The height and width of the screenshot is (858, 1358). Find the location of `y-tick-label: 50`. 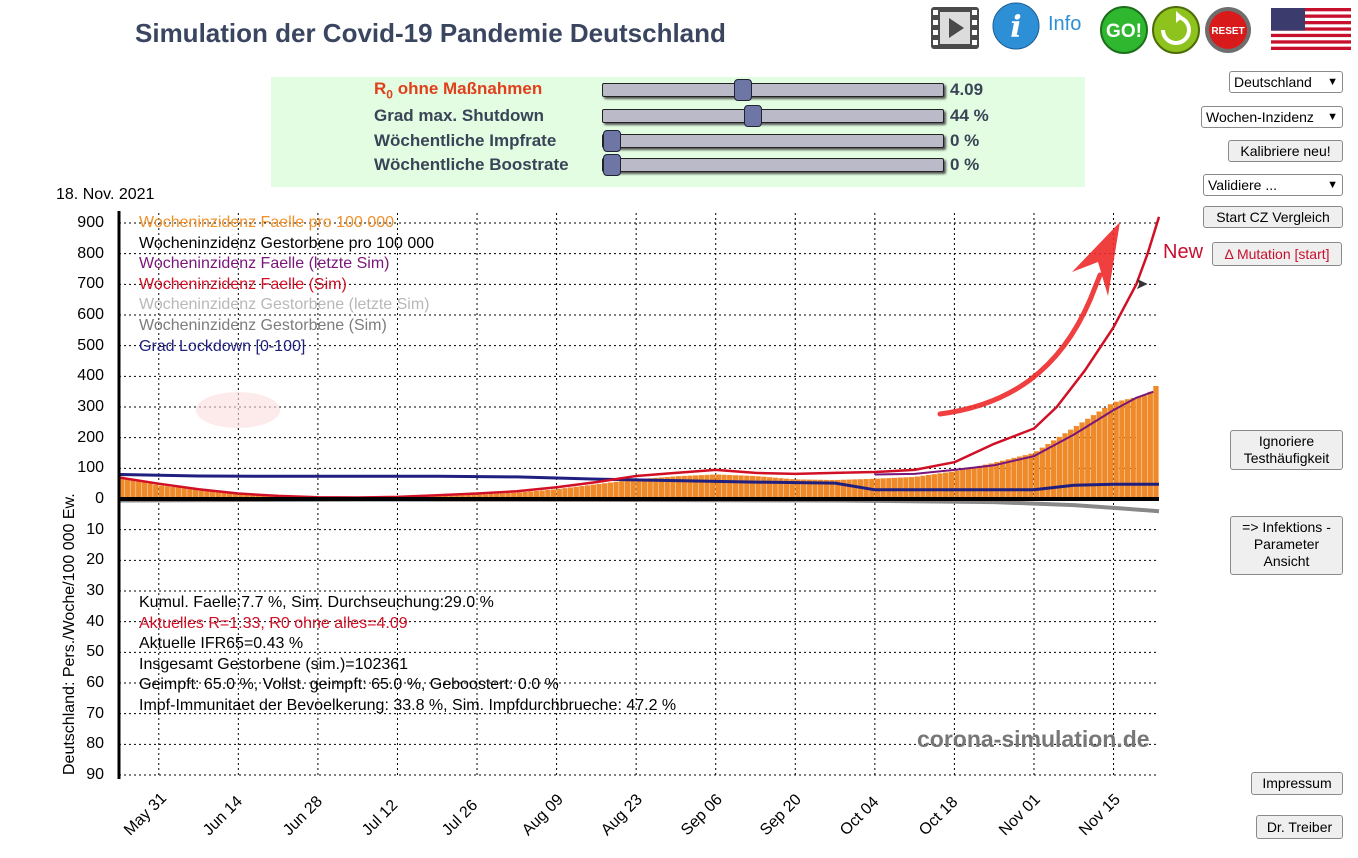

y-tick-label: 50 is located at coordinates (95, 652).